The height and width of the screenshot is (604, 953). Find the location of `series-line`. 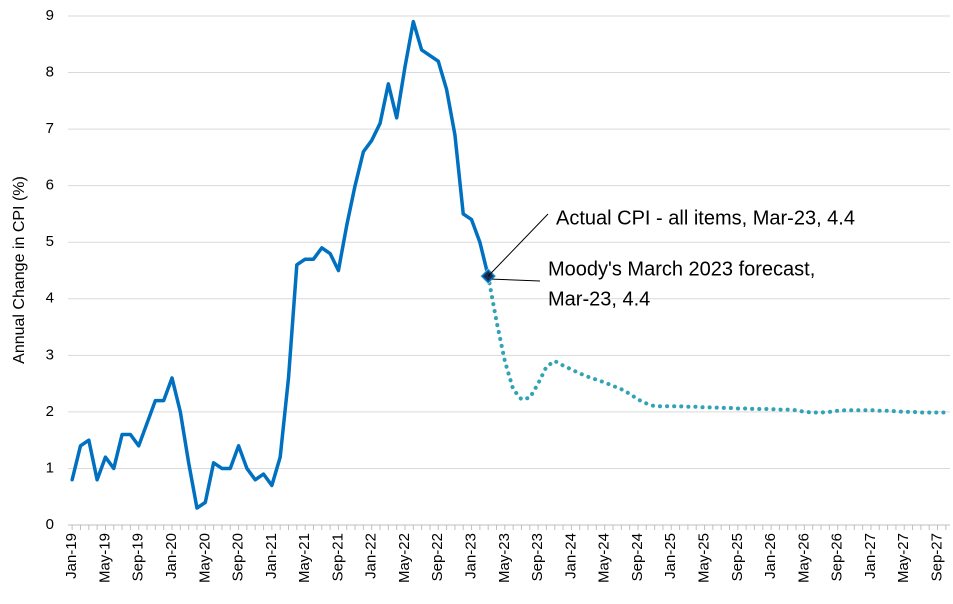

series-line is located at coordinates (717, 344).